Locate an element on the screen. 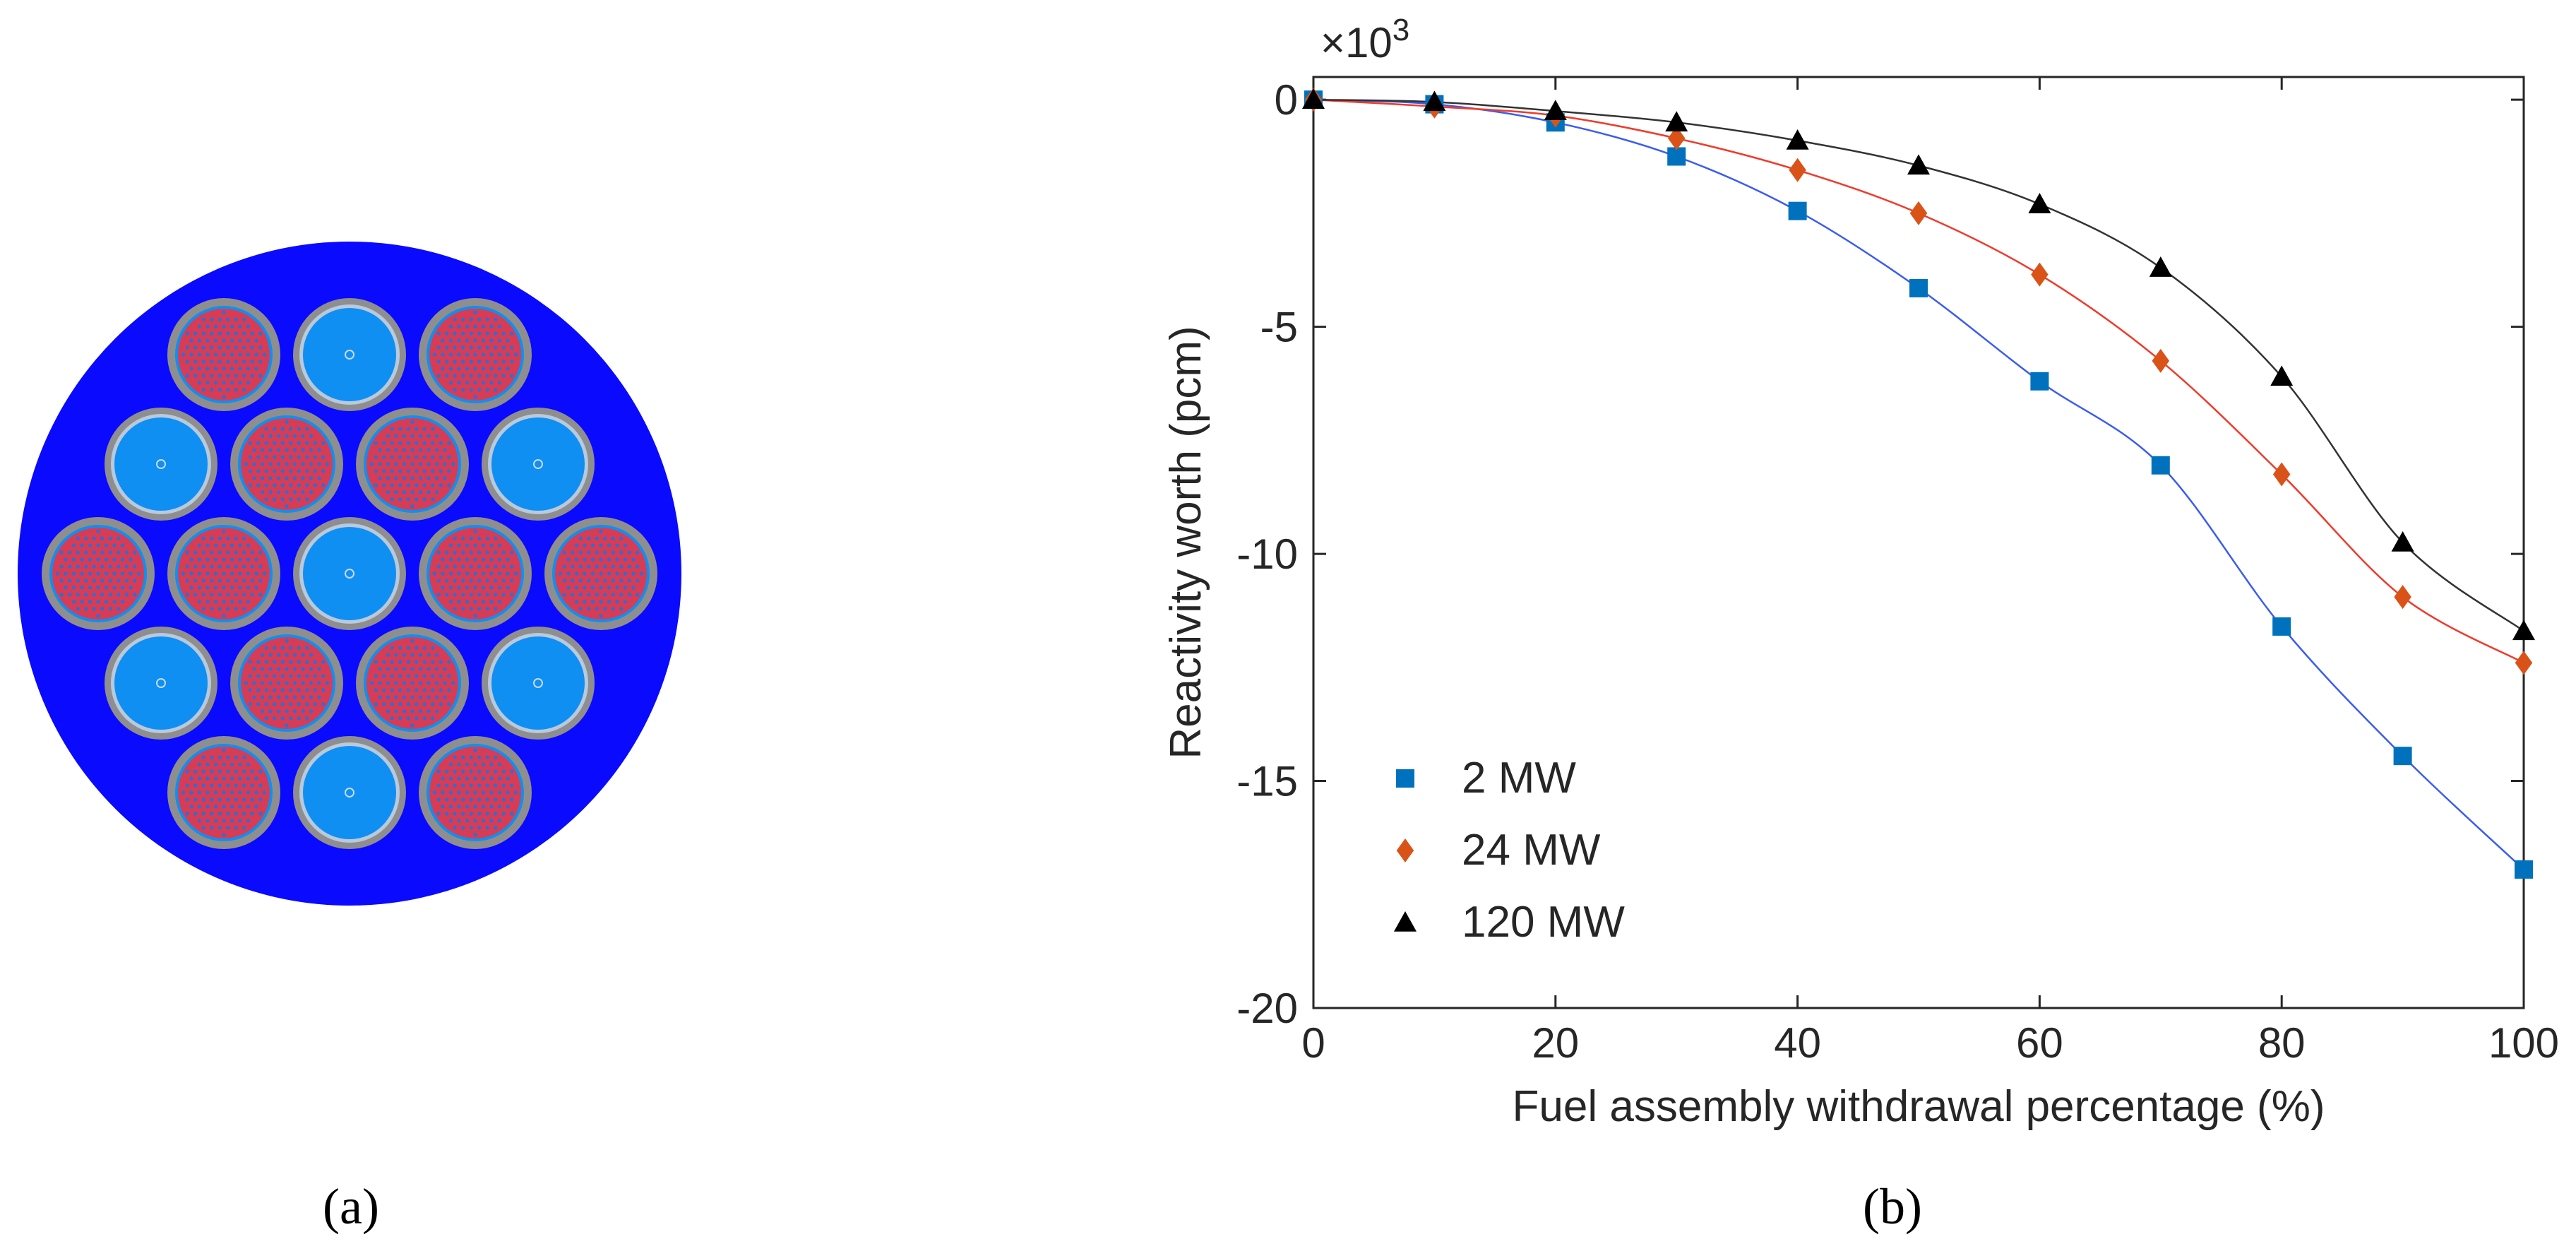 The height and width of the screenshot is (1251, 2576). fuel-assembly is located at coordinates (223, 792).